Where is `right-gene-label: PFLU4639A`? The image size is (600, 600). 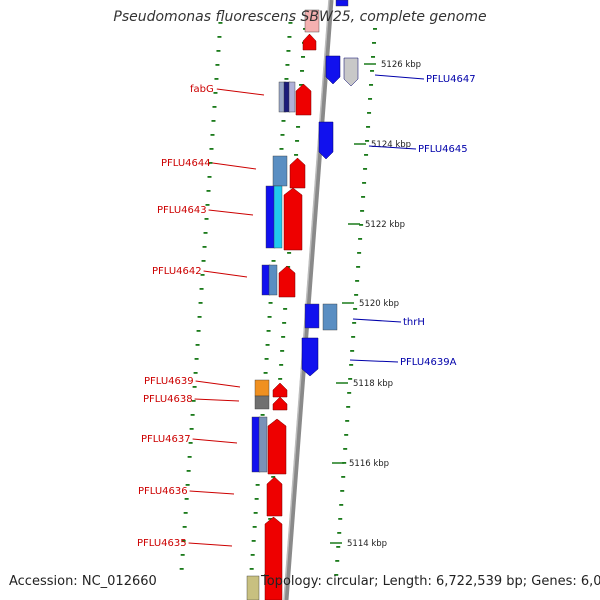
right-gene-label: PFLU4639A is located at coordinates (428, 362).